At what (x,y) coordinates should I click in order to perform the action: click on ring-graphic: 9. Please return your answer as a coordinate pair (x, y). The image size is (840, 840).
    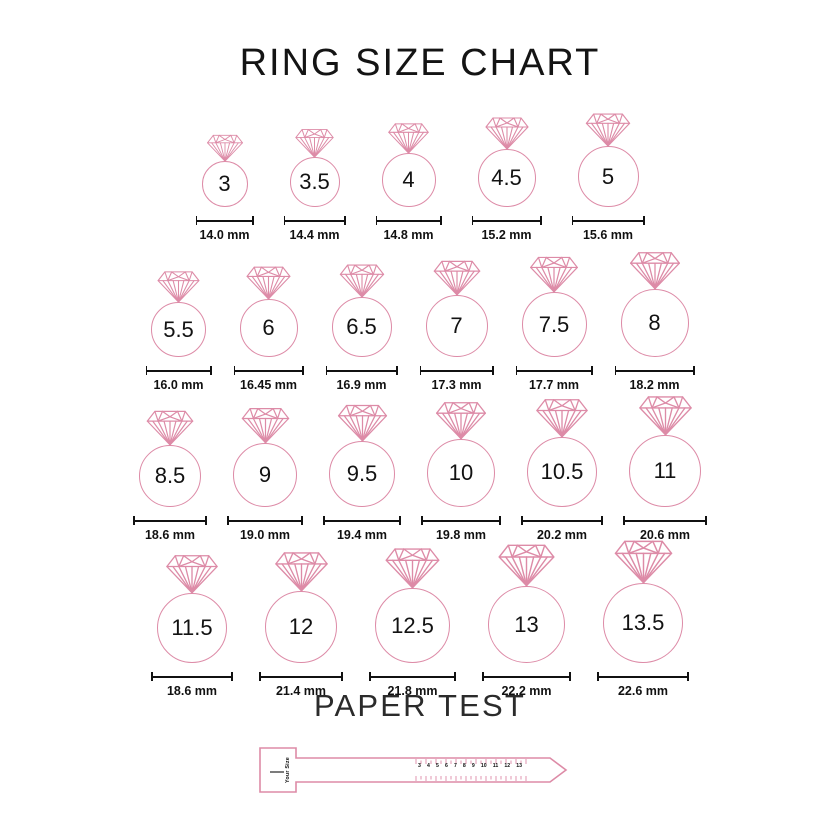
    Looking at the image, I should click on (265, 455).